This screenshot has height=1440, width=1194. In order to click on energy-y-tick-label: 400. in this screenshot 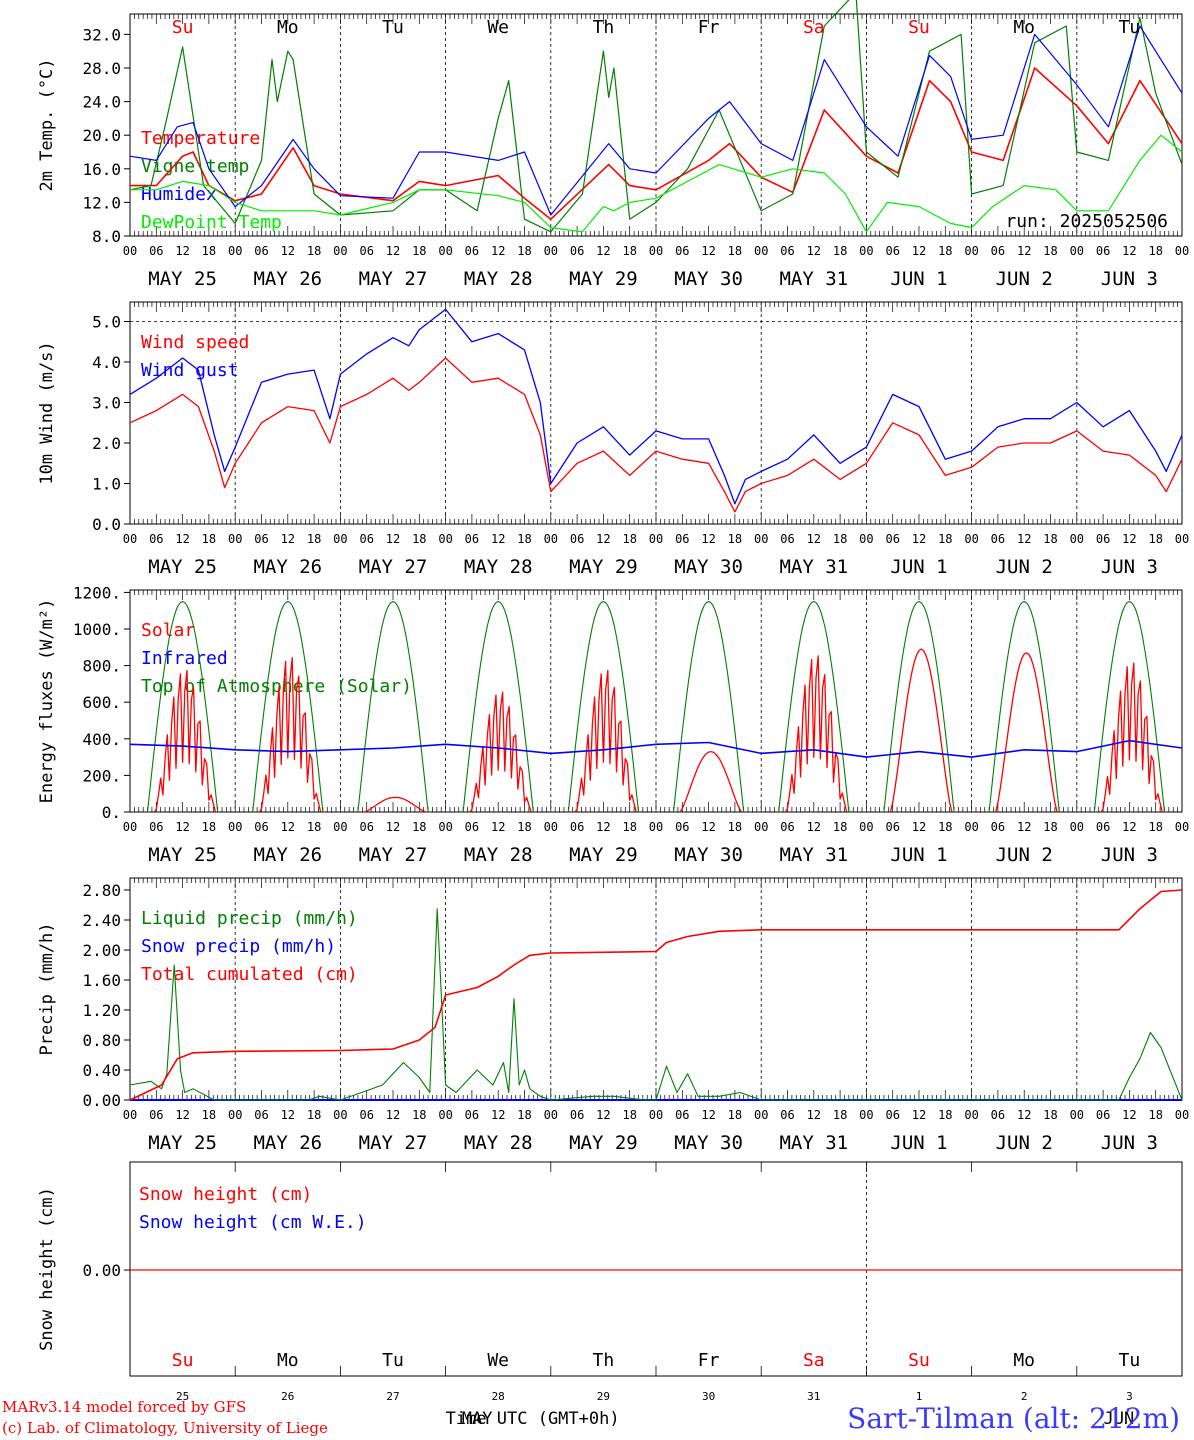, I will do `click(101, 739)`.